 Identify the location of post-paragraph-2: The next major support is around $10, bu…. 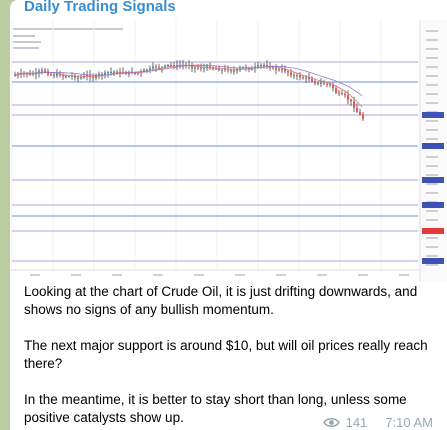
(226, 354).